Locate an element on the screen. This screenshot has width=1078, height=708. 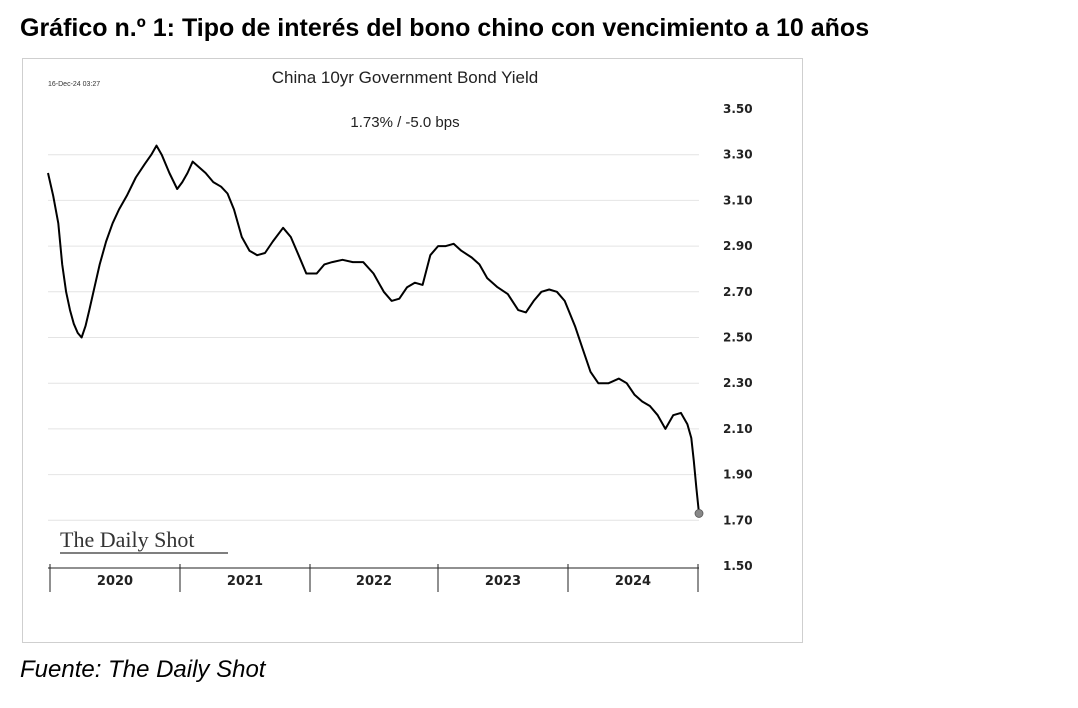
y-tick-label: 3.50 is located at coordinates (738, 109).